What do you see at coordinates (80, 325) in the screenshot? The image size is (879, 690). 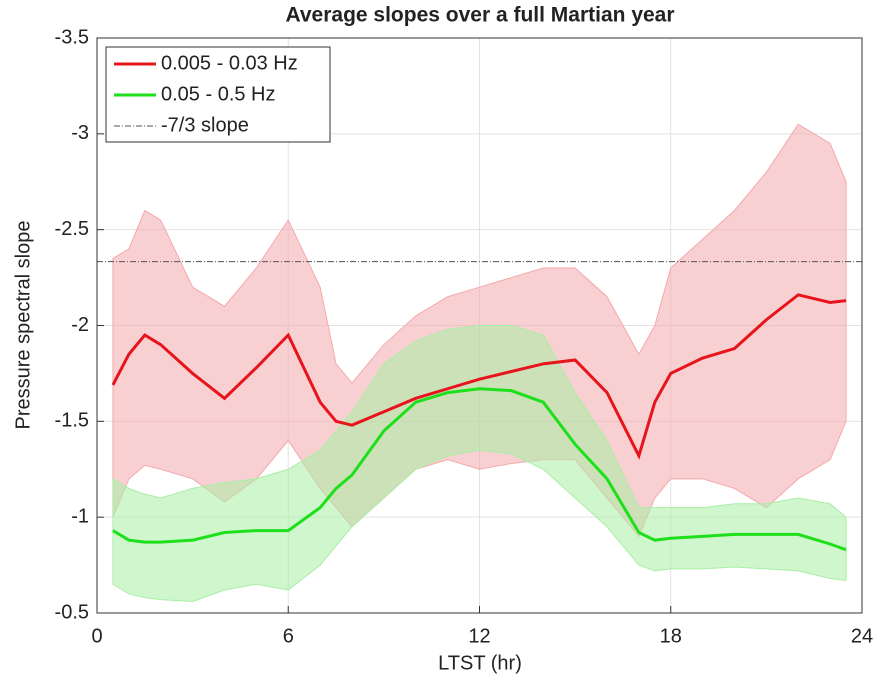 I see `y-tick-label: -2` at bounding box center [80, 325].